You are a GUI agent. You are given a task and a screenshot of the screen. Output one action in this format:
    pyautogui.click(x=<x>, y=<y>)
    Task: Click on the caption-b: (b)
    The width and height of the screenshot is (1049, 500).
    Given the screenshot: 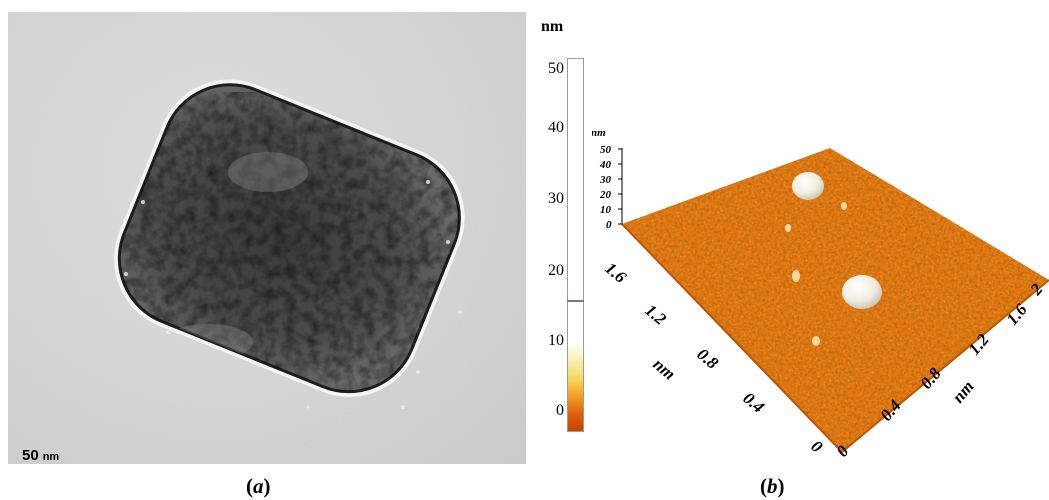 What is the action you would take?
    pyautogui.click(x=772, y=486)
    